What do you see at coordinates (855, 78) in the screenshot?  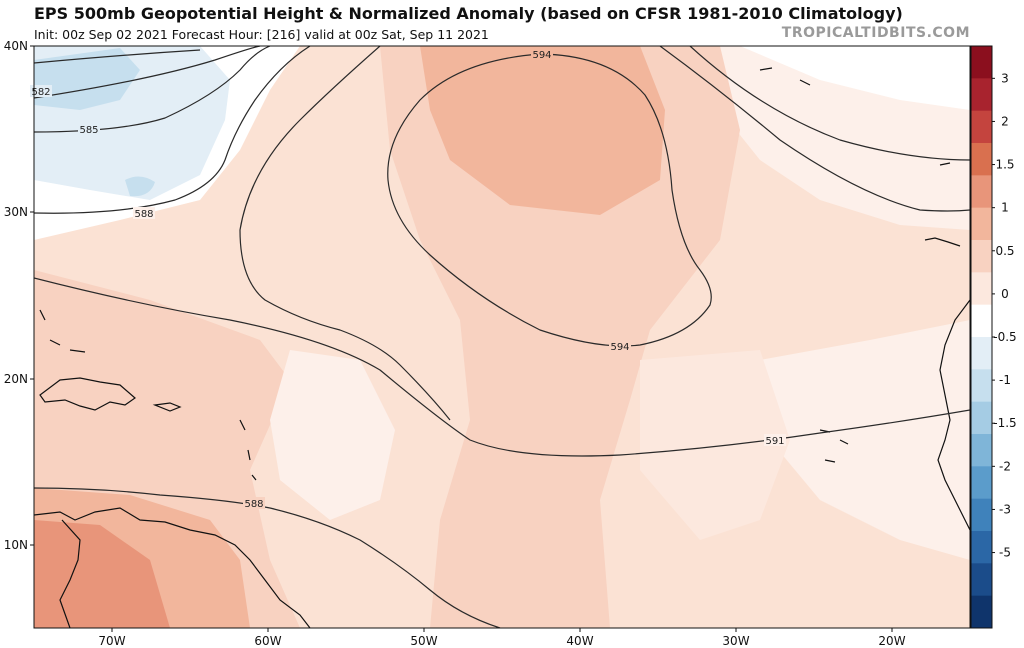 I see `neutral-anomaly-ne` at bounding box center [855, 78].